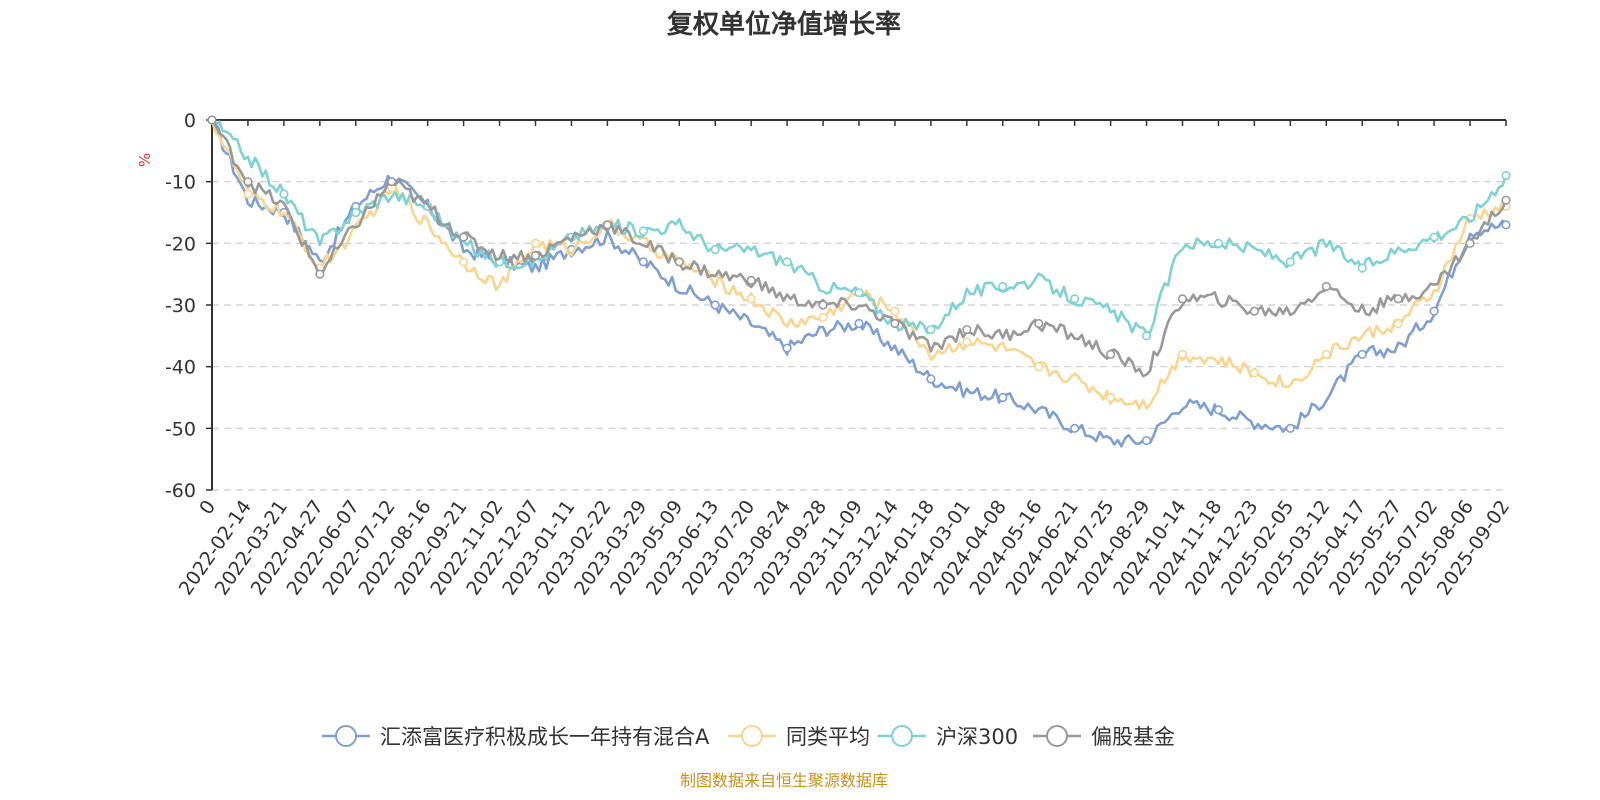 The image size is (1600, 800). I want to click on legend-item: 沪深300, so click(948, 737).